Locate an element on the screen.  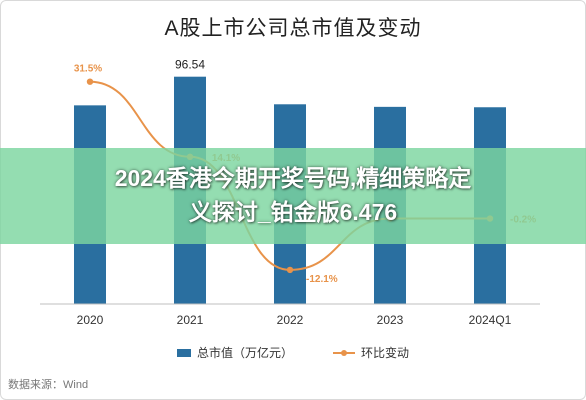
legend-item-change: 环比变动 is located at coordinates (371, 352).